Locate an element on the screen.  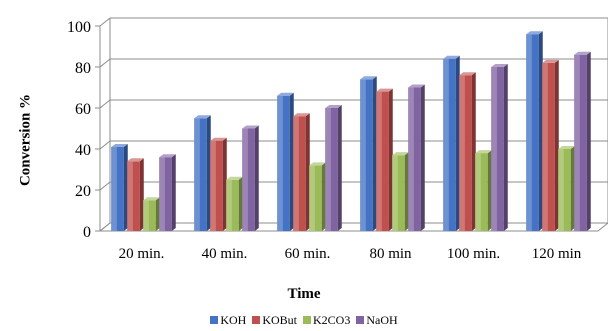
x-tick-label: 60 min. is located at coordinates (308, 254).